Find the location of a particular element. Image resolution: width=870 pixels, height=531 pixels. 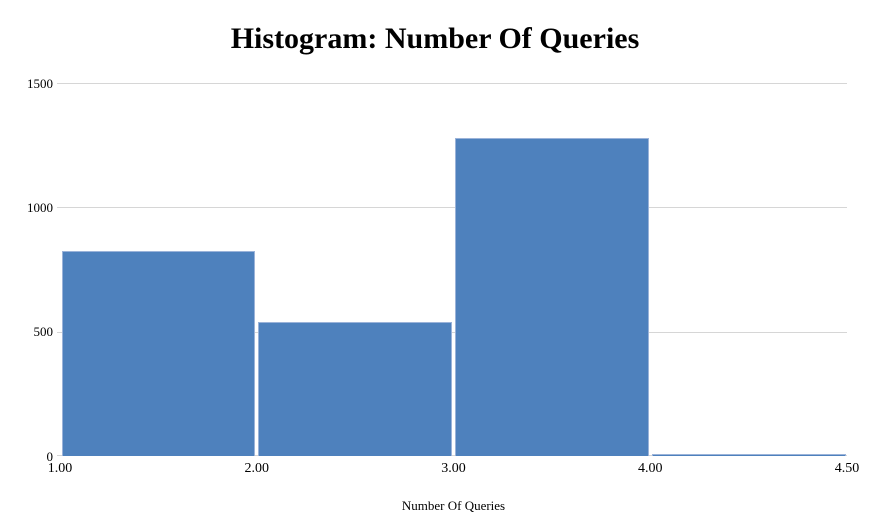

x-axis-title: Number Of Queries is located at coordinates (453, 505).